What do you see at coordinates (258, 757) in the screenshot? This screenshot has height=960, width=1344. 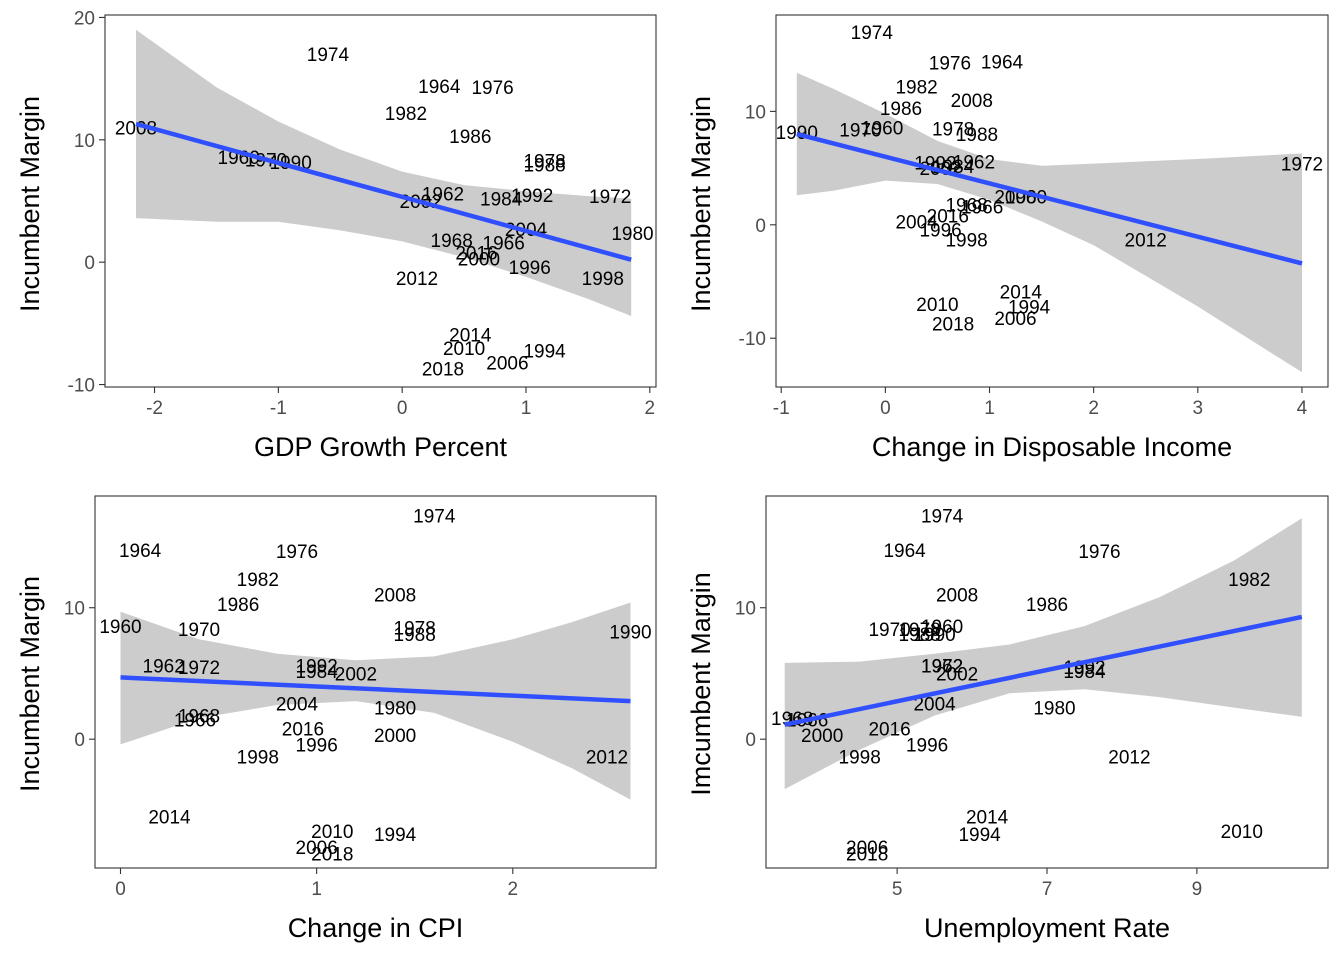 I see `point-label-1998: 1998` at bounding box center [258, 757].